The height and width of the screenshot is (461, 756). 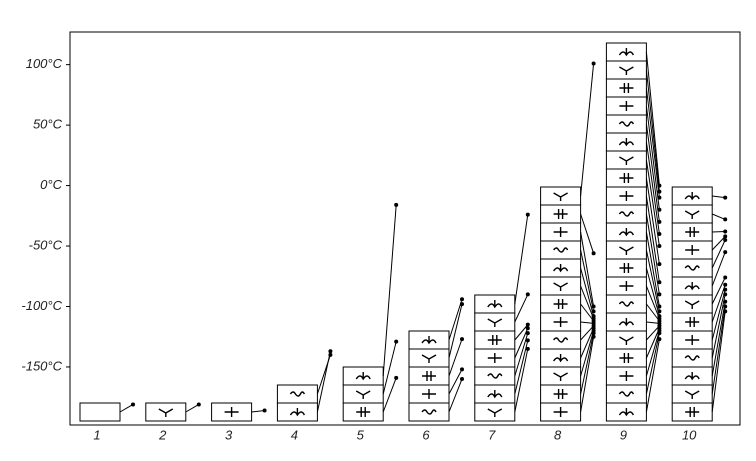 What do you see at coordinates (44, 63) in the screenshot?
I see `y-tick-label: 100°C` at bounding box center [44, 63].